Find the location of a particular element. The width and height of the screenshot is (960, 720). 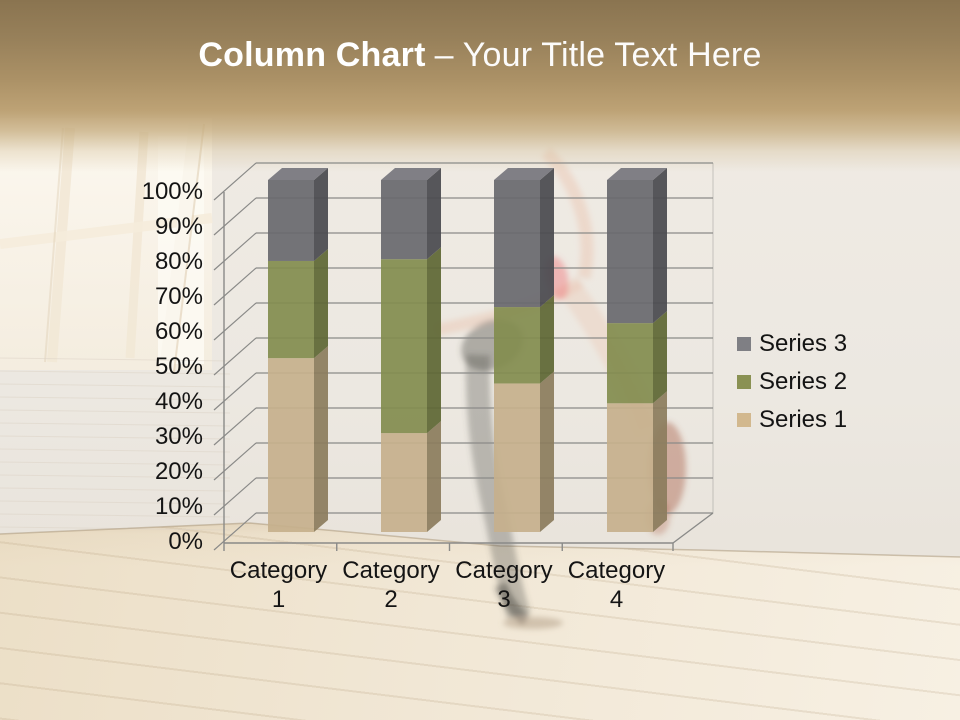

slide-title: Column Chart – Your Title Text Here is located at coordinates (480, 55).